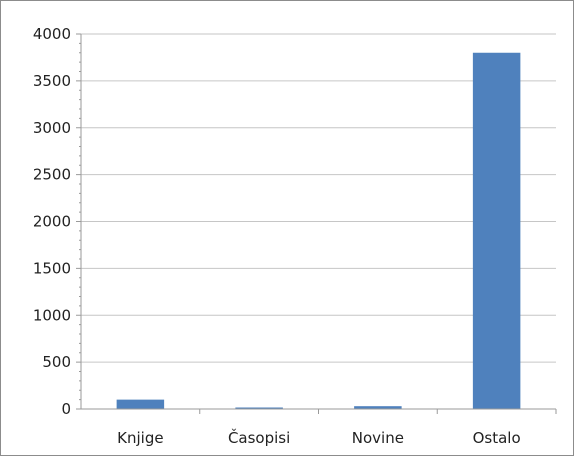  What do you see at coordinates (52, 175) in the screenshot?
I see `y-tick-label: 2500` at bounding box center [52, 175].